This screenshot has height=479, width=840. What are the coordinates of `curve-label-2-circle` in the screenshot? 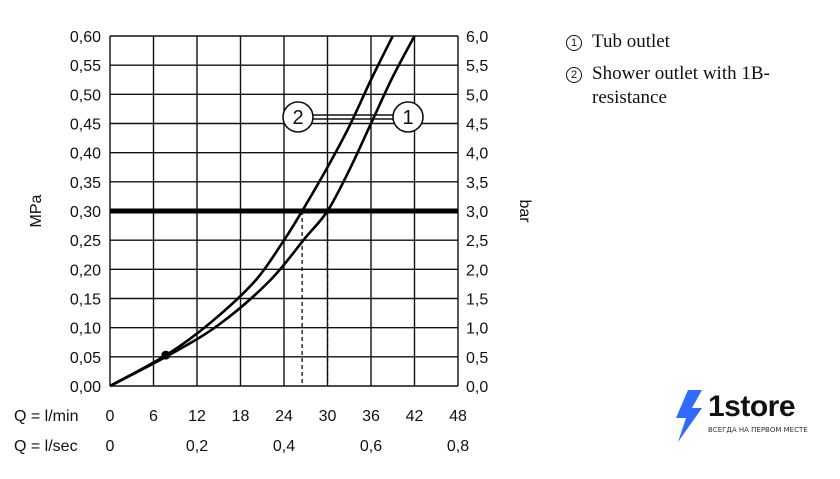 It's located at (298, 117).